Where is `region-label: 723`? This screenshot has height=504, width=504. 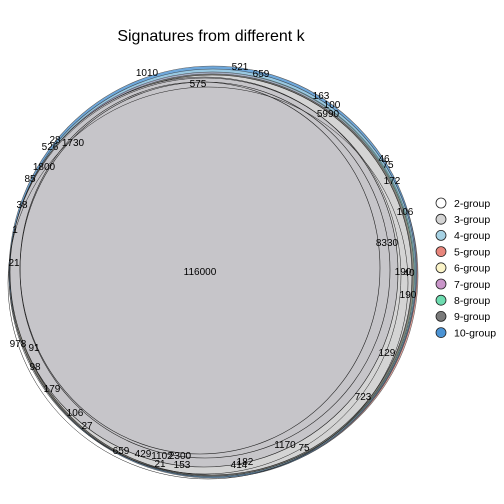
region-label: 723 is located at coordinates (363, 397).